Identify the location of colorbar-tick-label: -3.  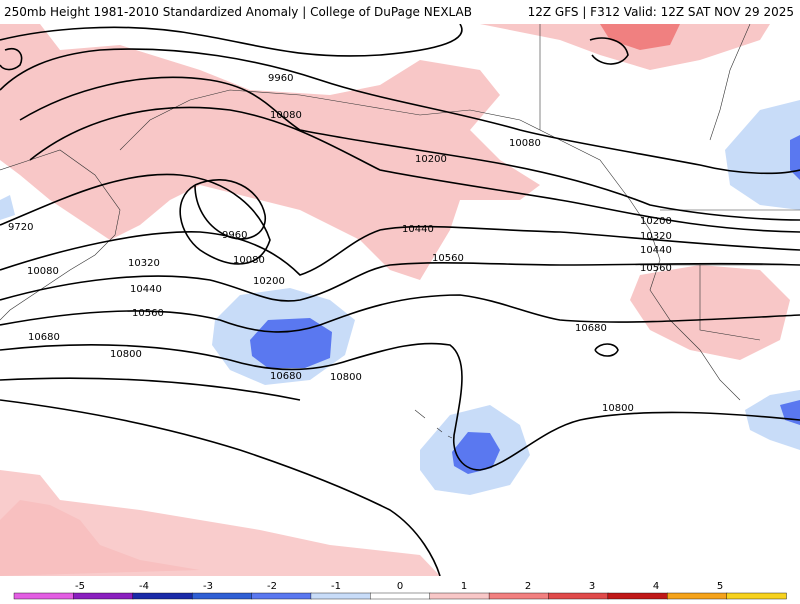
(208, 586).